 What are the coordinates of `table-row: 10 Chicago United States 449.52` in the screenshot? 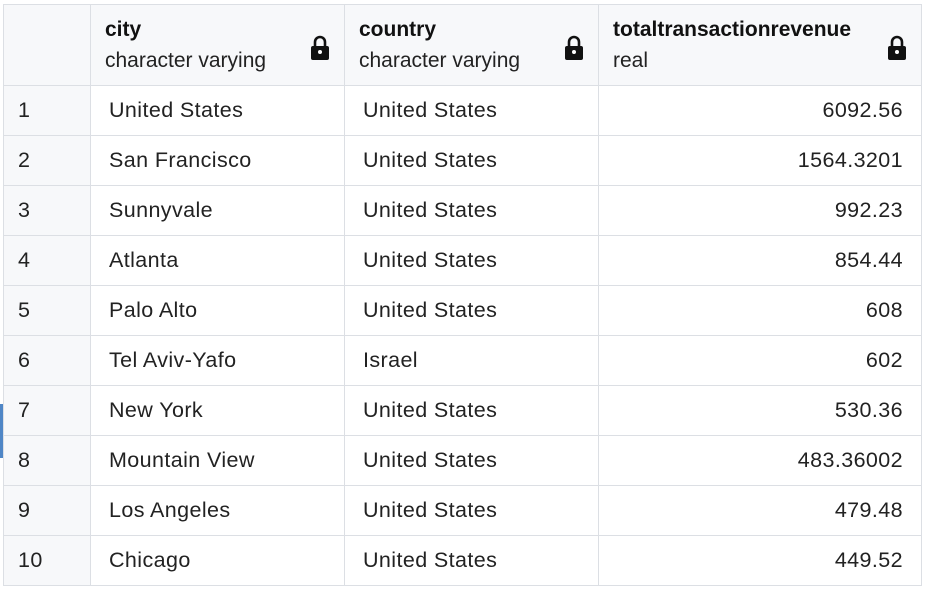 It's located at (462, 560).